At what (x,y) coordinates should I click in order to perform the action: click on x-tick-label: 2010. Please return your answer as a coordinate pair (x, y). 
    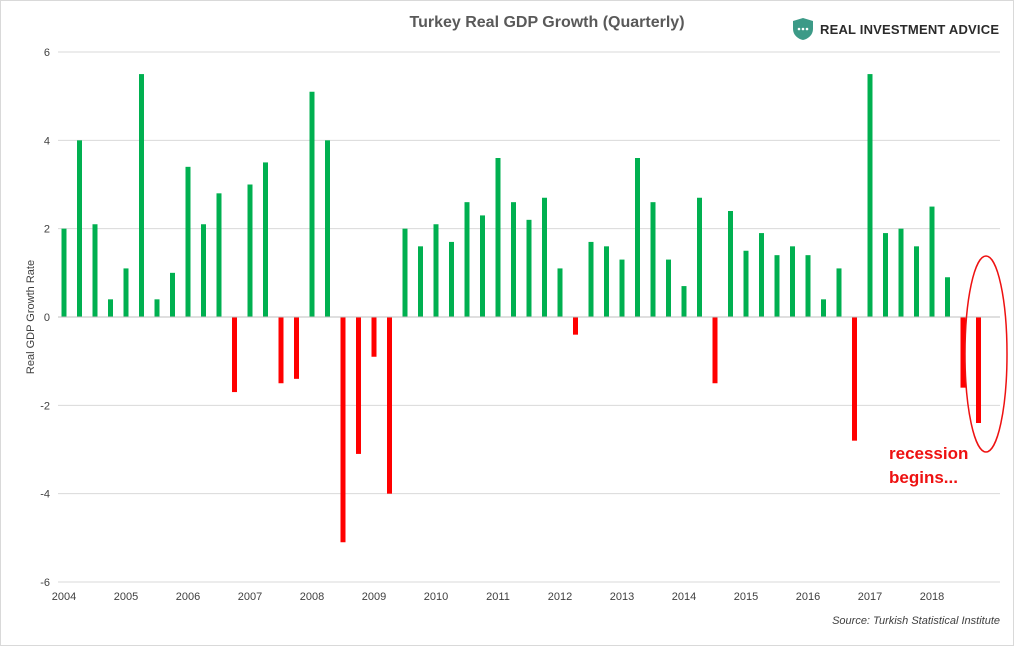
    Looking at the image, I should click on (436, 597).